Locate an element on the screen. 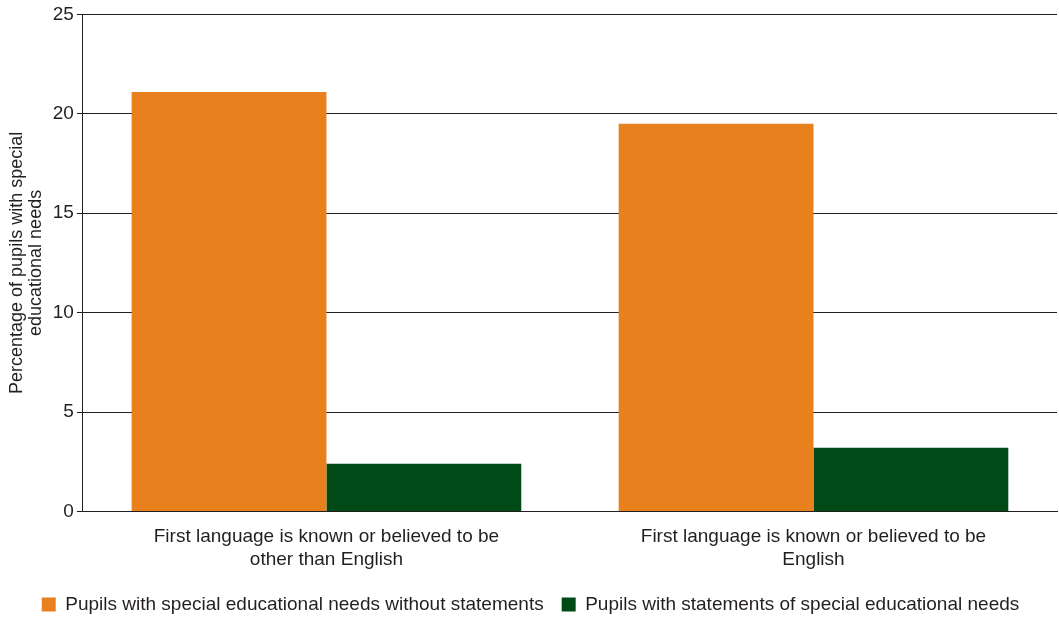 The image size is (1059, 630). x-tick-label: First language is known or believed to be other than English is located at coordinates (326, 547).